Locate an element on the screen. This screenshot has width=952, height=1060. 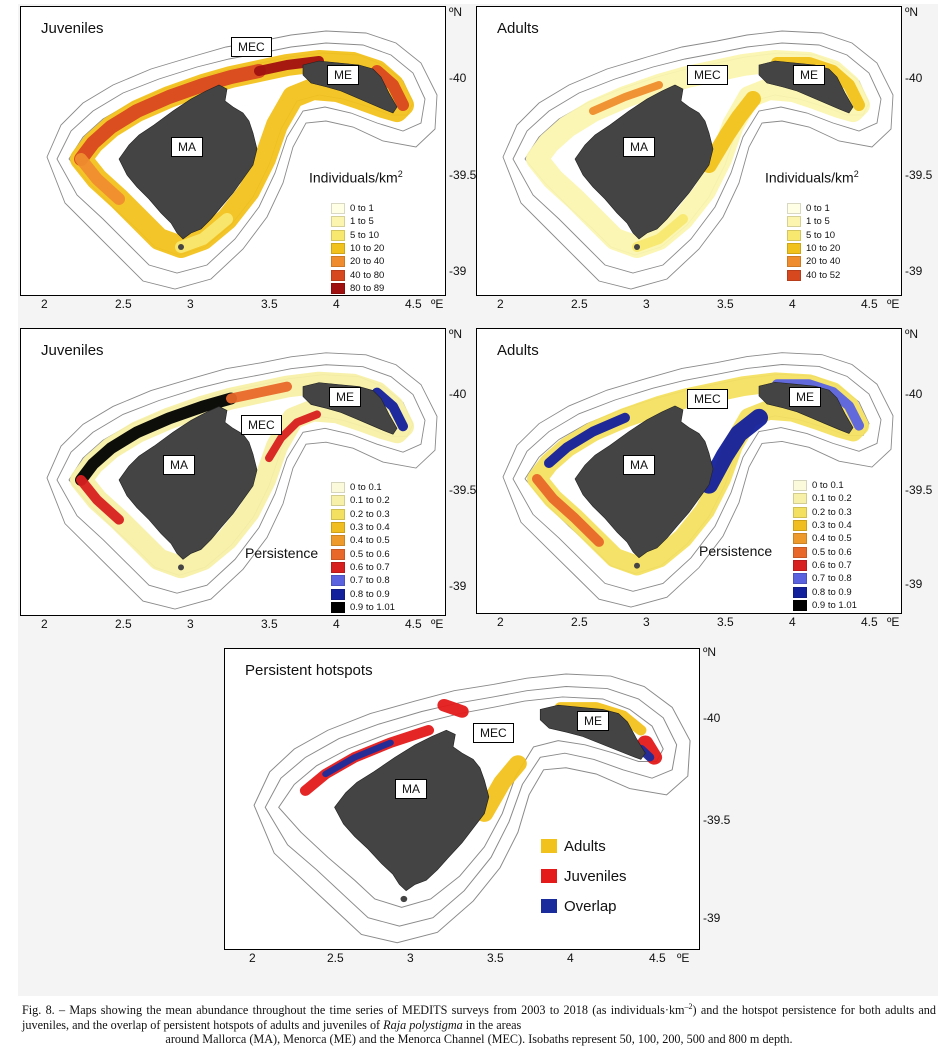
legend-item: 0 to 0.1 is located at coordinates (825, 485).